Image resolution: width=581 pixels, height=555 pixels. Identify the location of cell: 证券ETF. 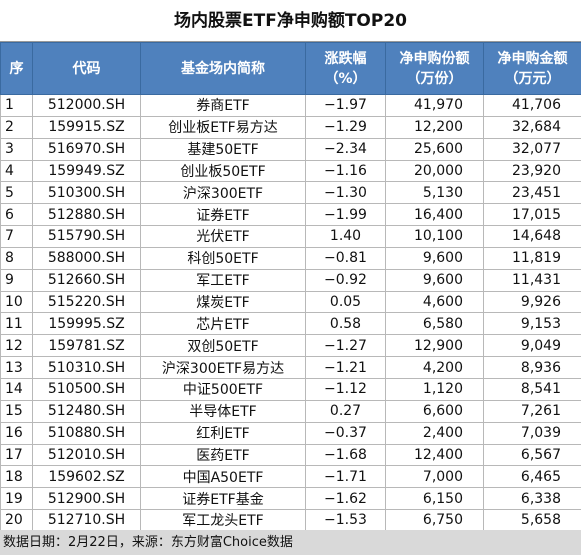
(223, 215).